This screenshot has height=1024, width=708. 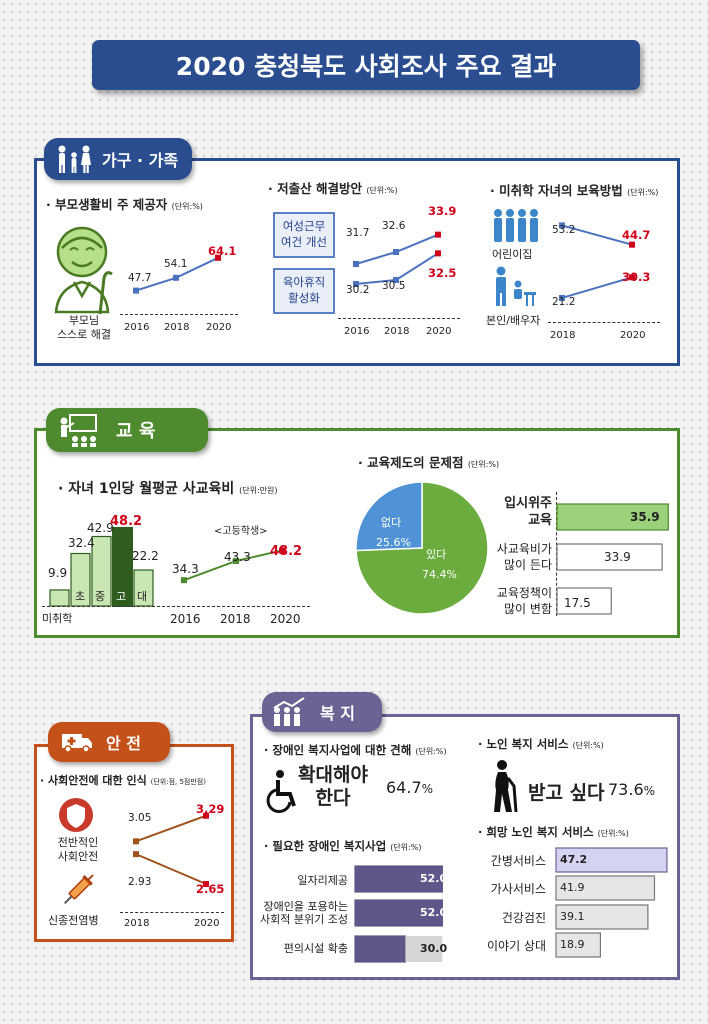 I want to click on lowbirth-v1-2018: 32.6, so click(x=394, y=226).